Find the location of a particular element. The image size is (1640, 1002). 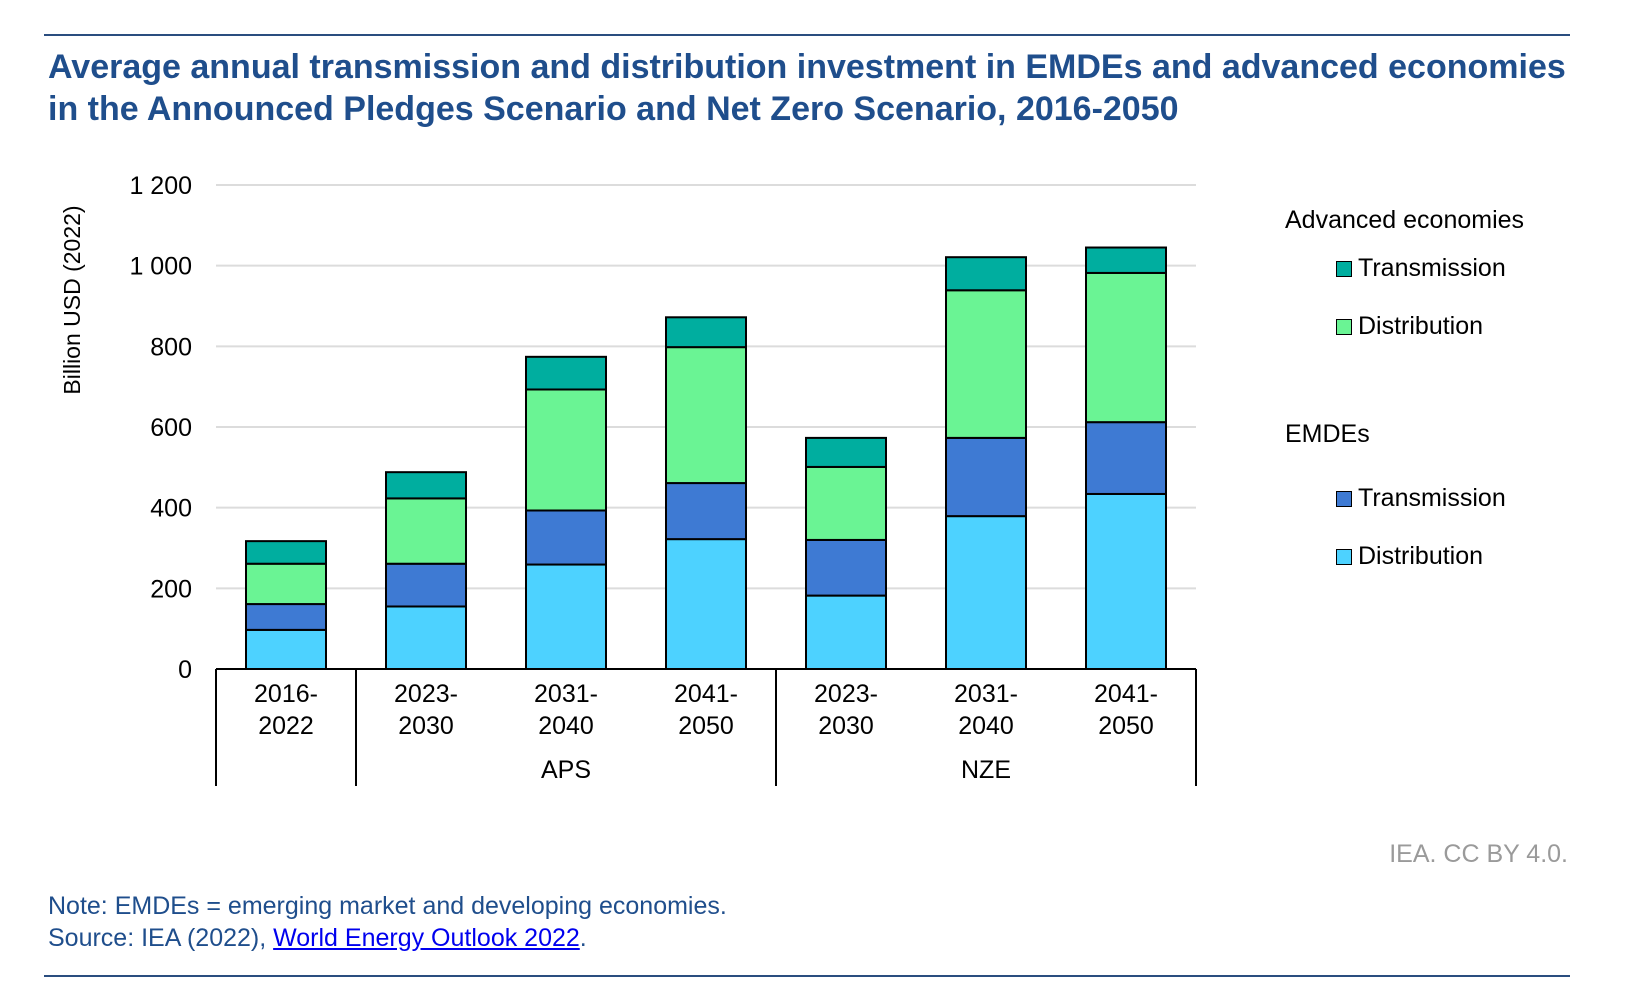

group-label: APS is located at coordinates (566, 770).